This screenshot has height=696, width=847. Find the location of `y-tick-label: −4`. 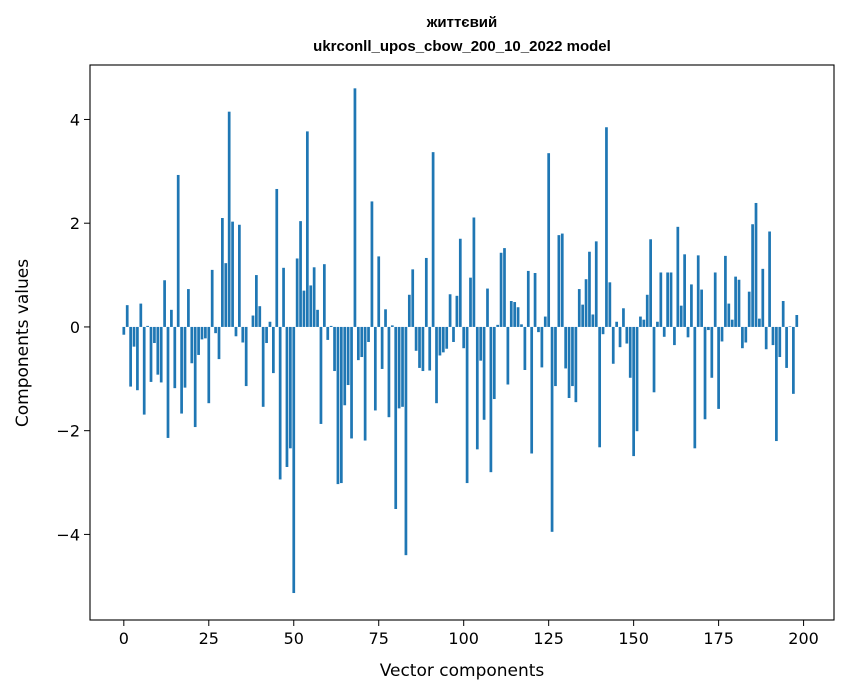

y-tick-label: −4 is located at coordinates (68, 534).